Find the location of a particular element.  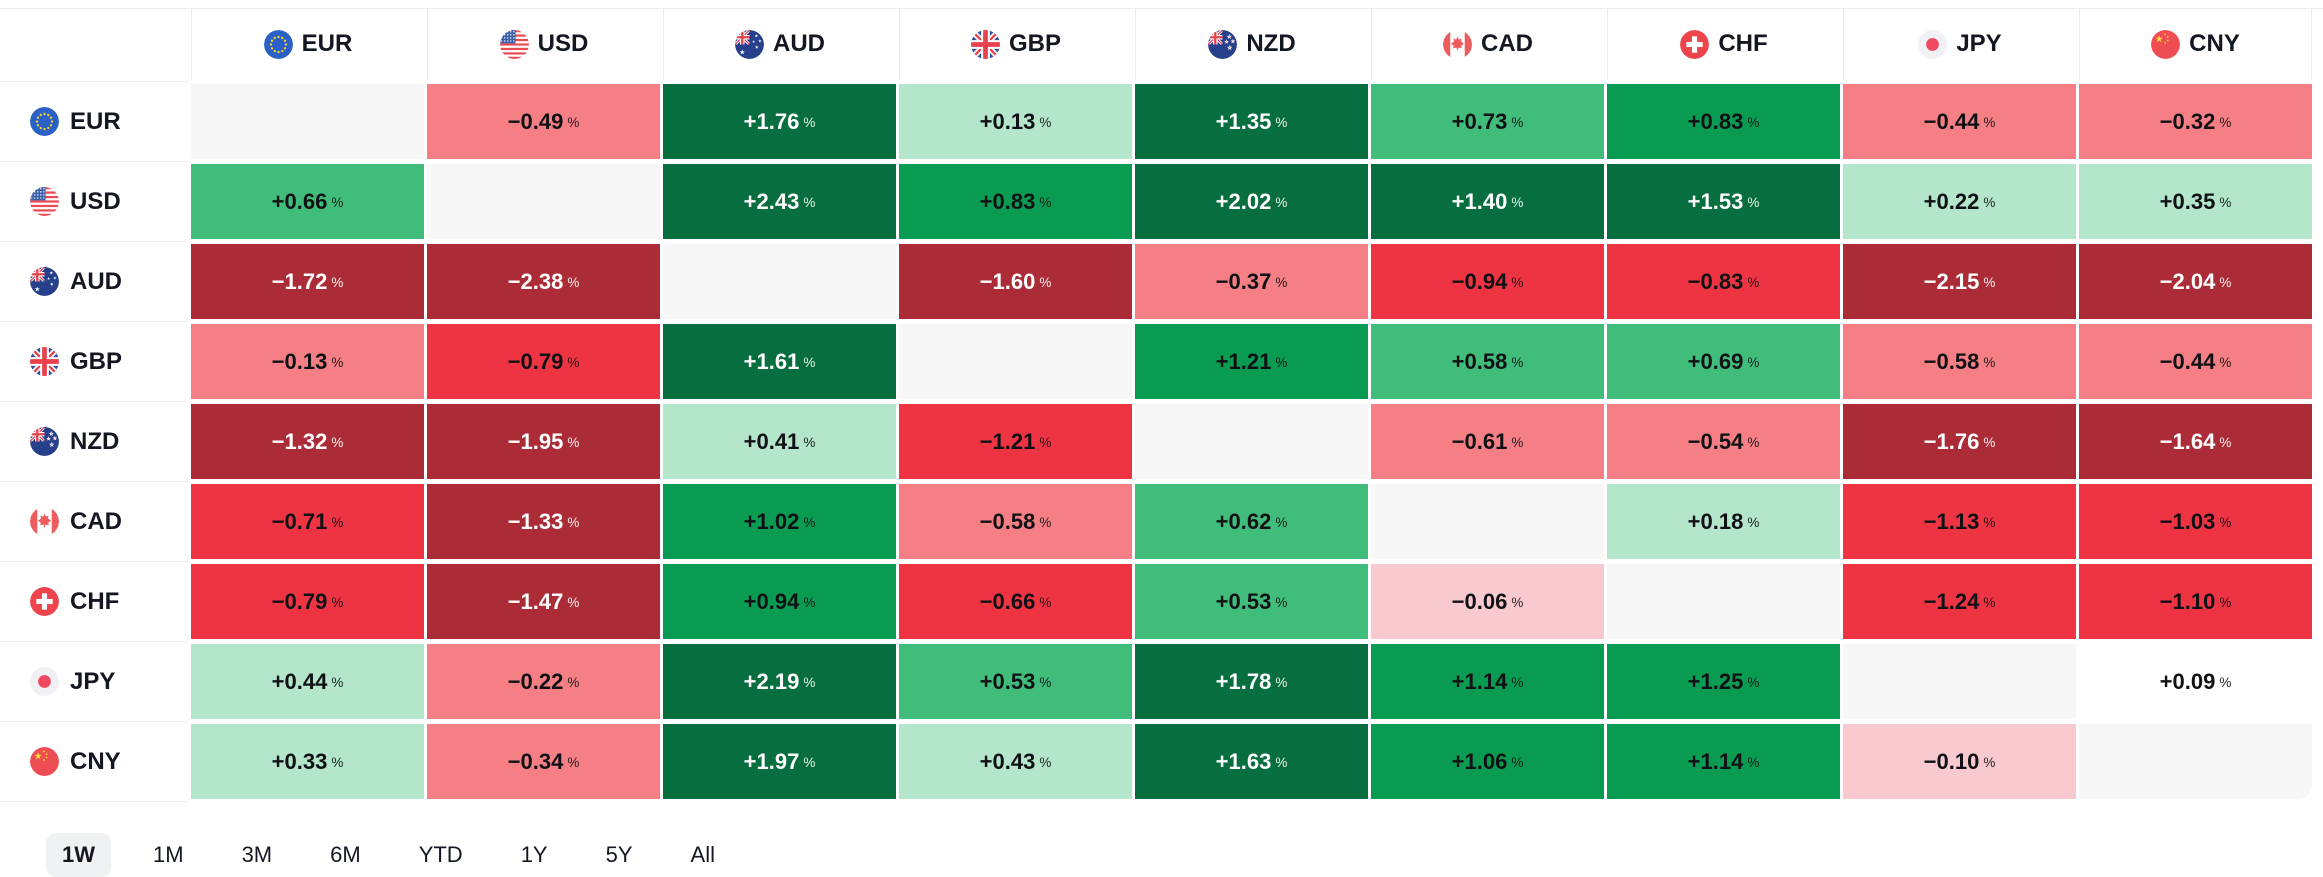

cell-nzd-cad: −0.61% is located at coordinates (1487, 441).